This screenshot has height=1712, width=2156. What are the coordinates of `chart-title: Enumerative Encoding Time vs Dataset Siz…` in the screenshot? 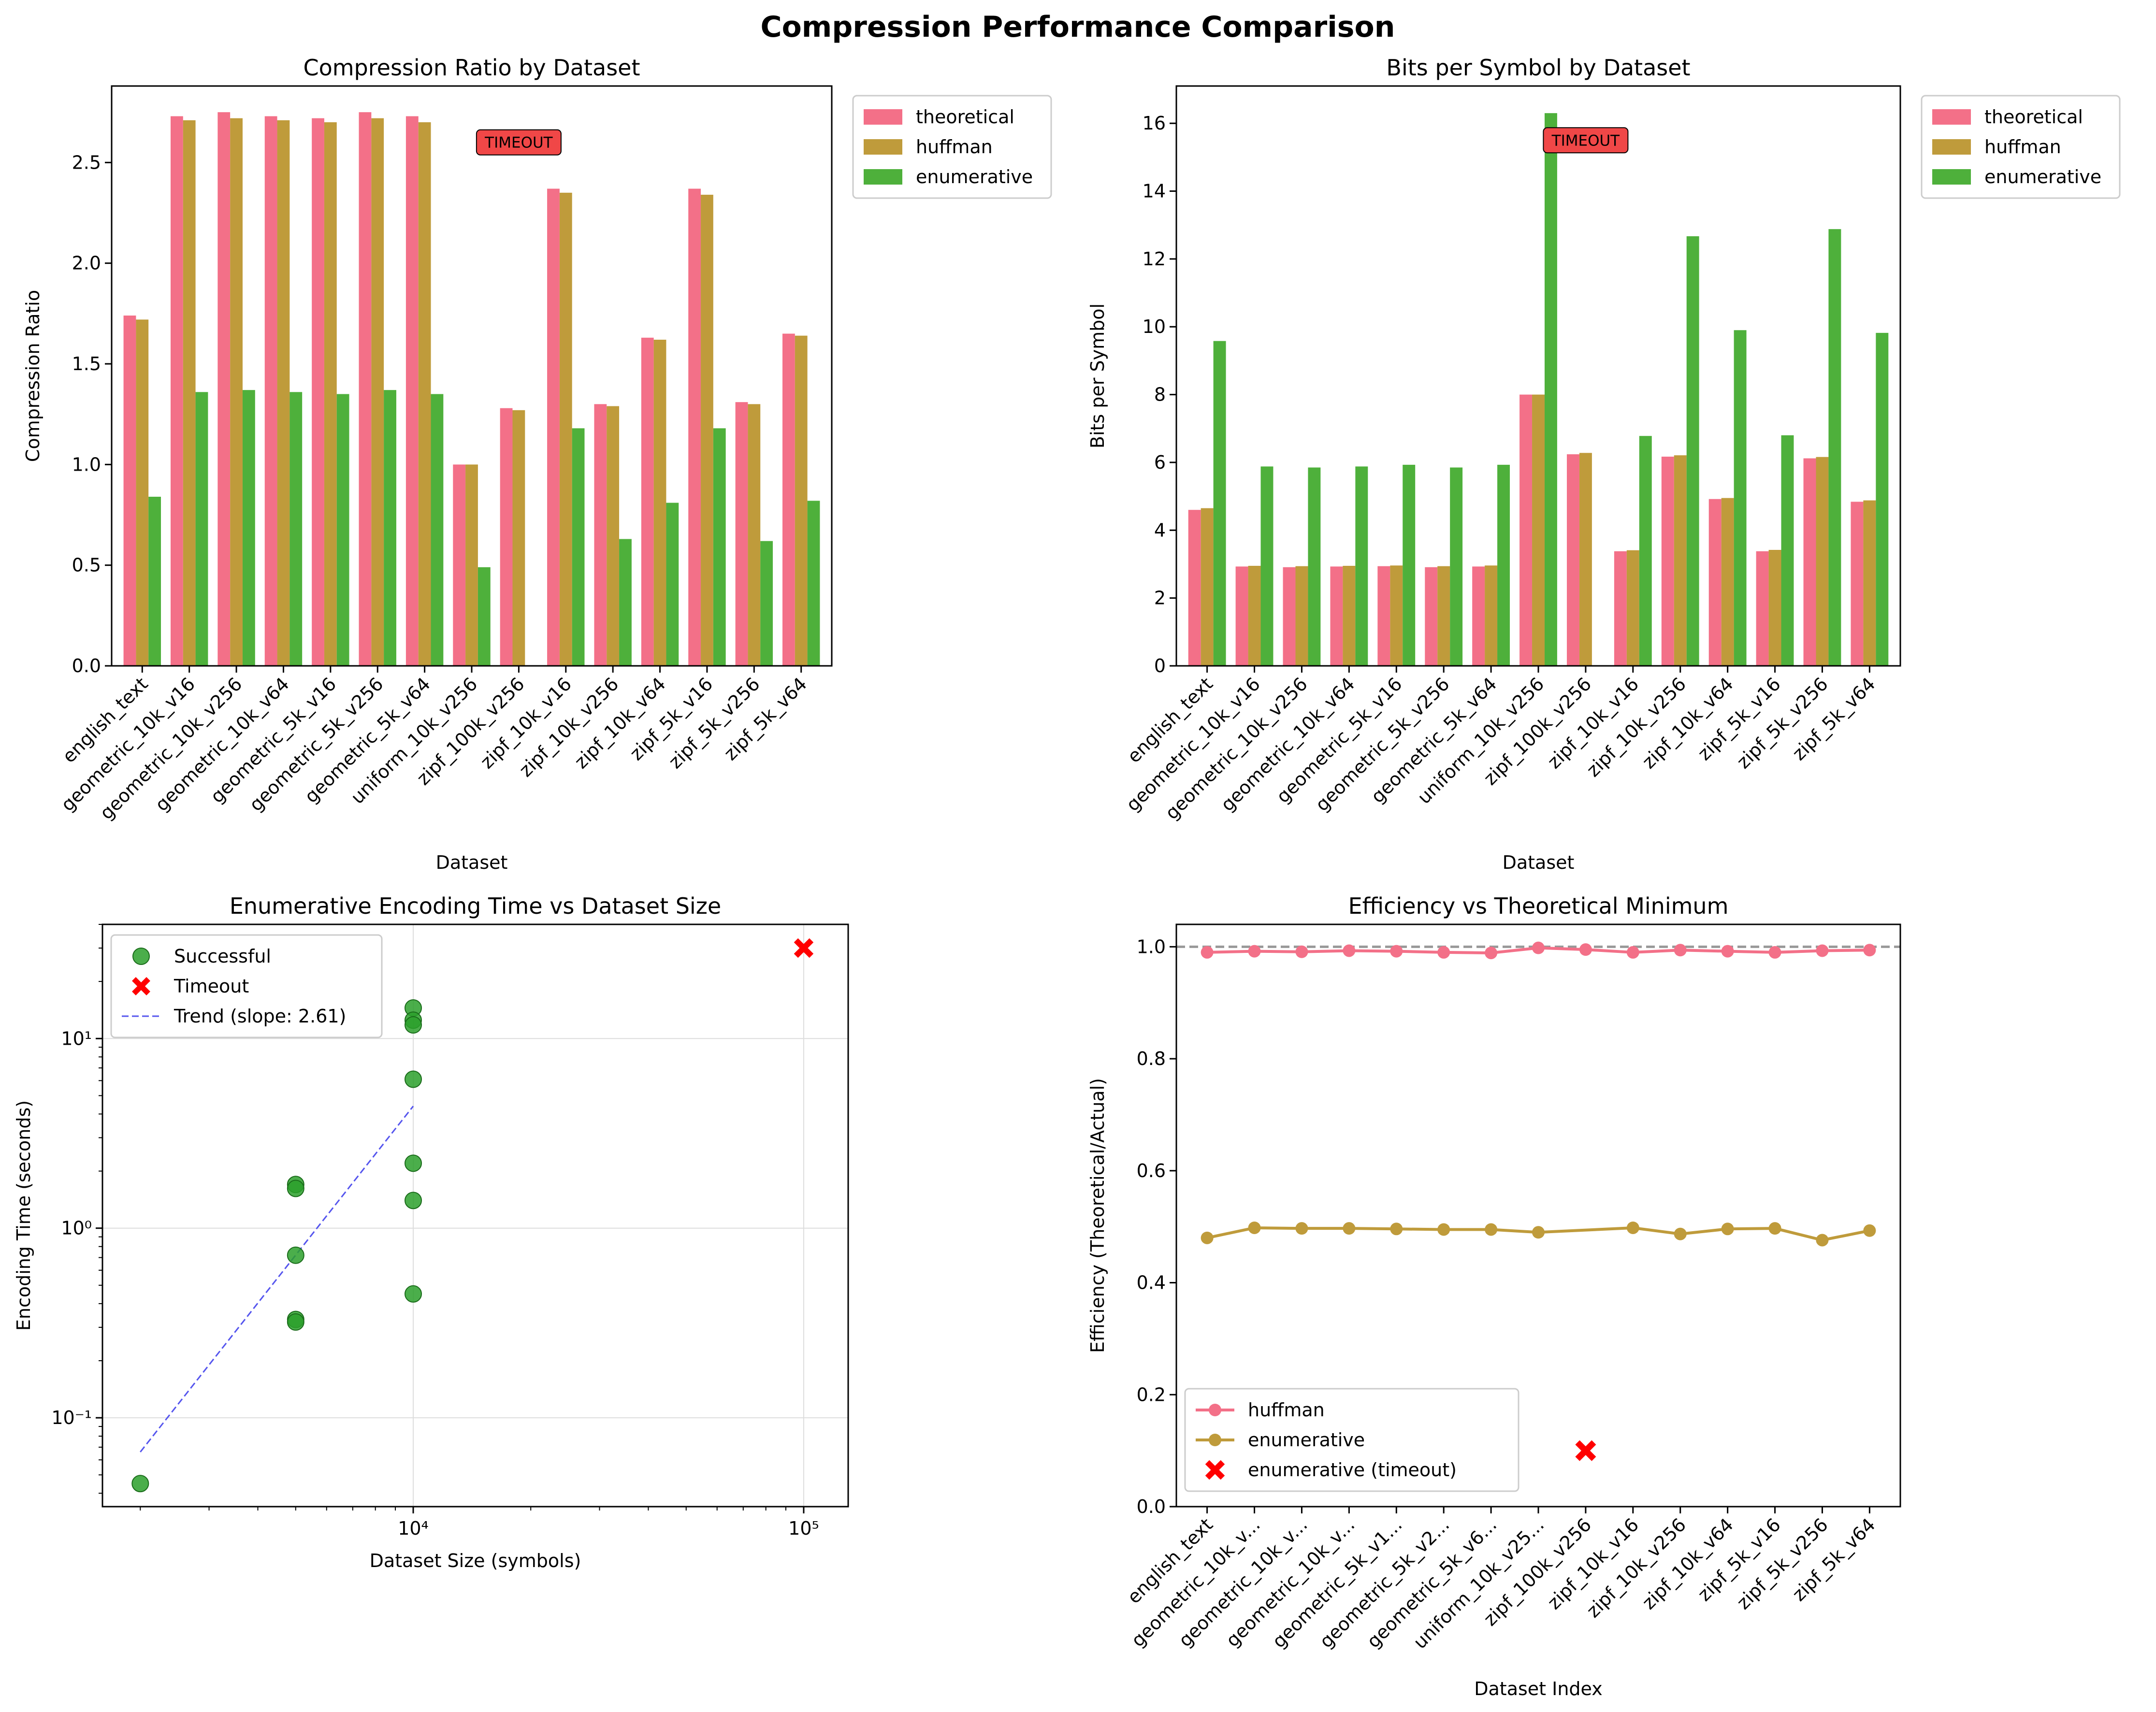 It's located at (475, 906).